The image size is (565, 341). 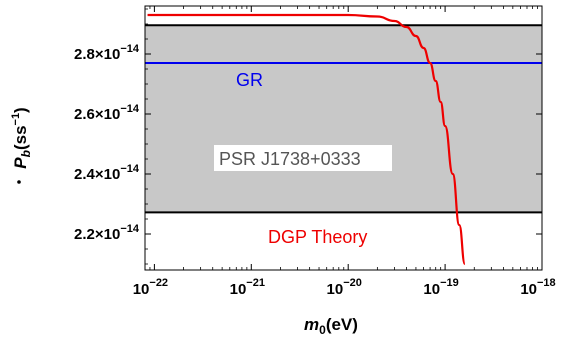 I want to click on y-tick-label: 2.2×10⁻¹⁴, so click(x=107, y=233).